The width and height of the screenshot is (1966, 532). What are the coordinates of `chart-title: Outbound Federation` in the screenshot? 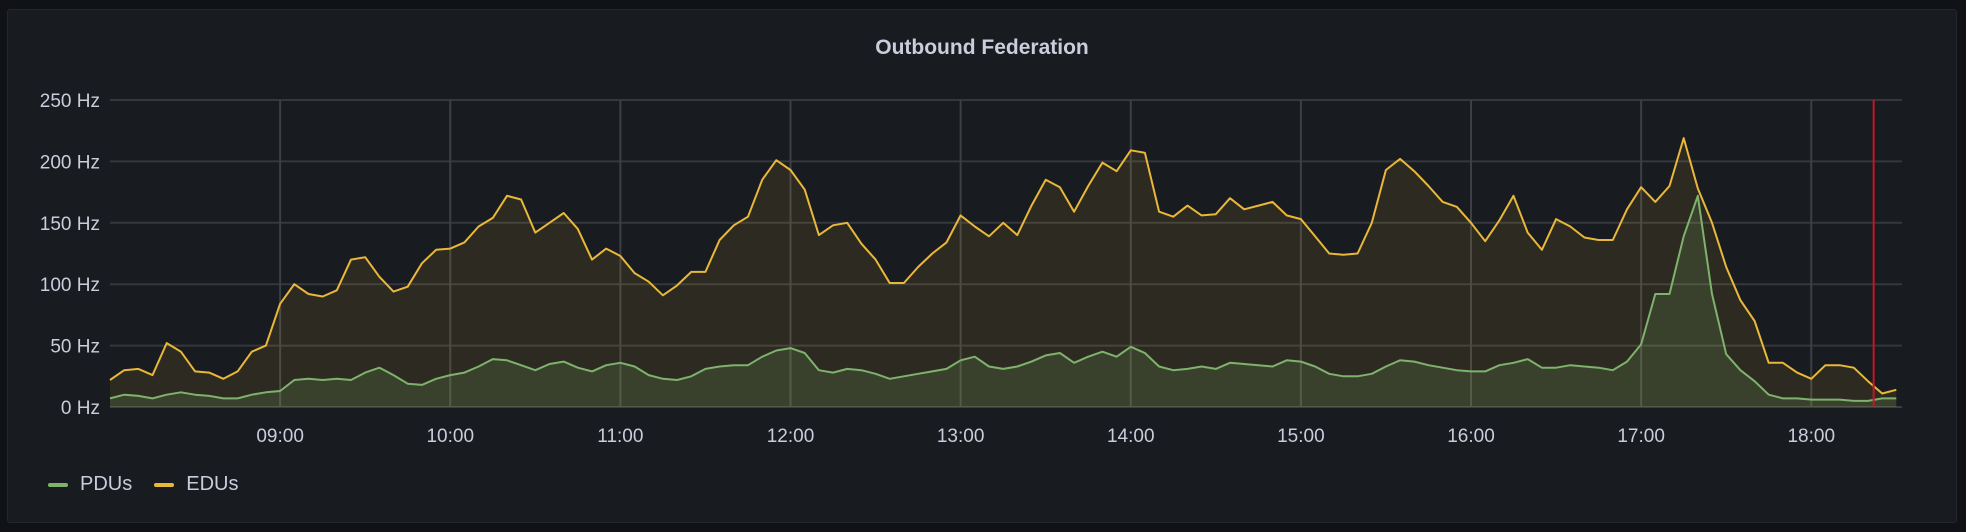 It's located at (982, 47).